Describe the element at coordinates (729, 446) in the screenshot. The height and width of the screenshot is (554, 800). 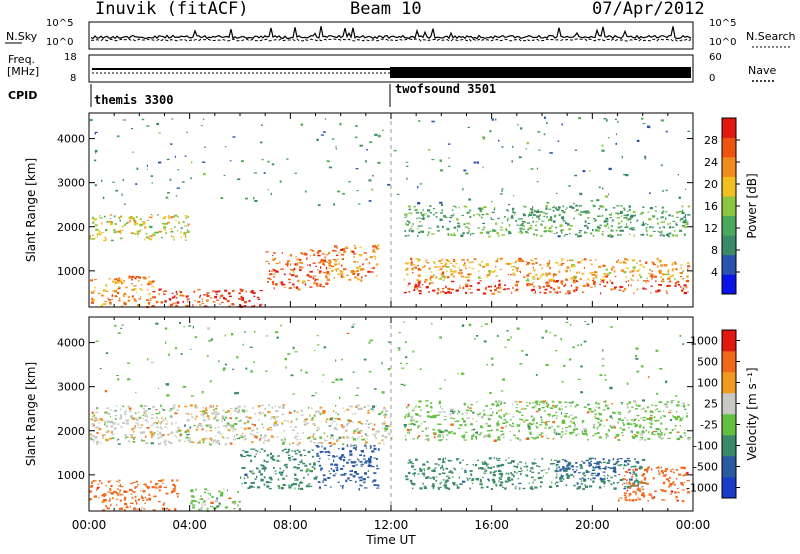
I see `colorbar-swatch` at that location.